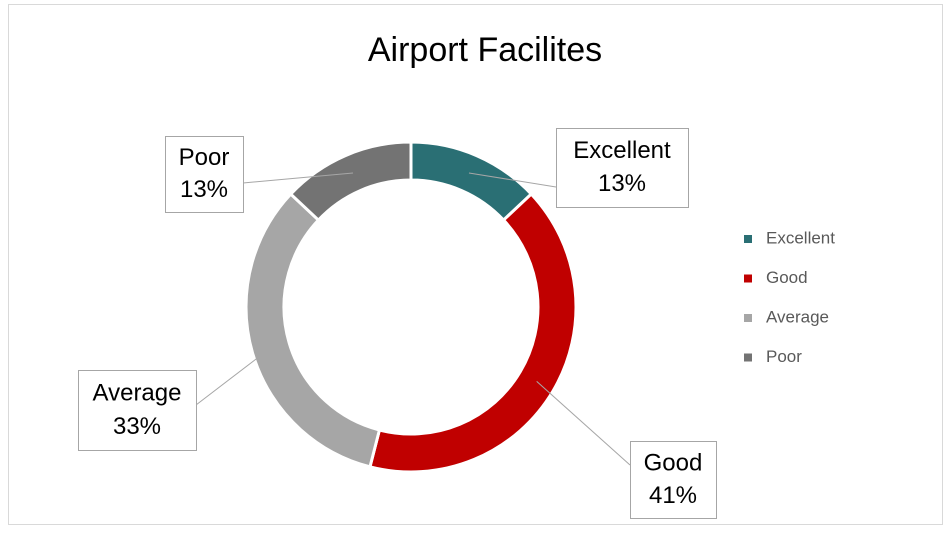  Describe the element at coordinates (784, 356) in the screenshot. I see `legend-label: Poor` at that location.